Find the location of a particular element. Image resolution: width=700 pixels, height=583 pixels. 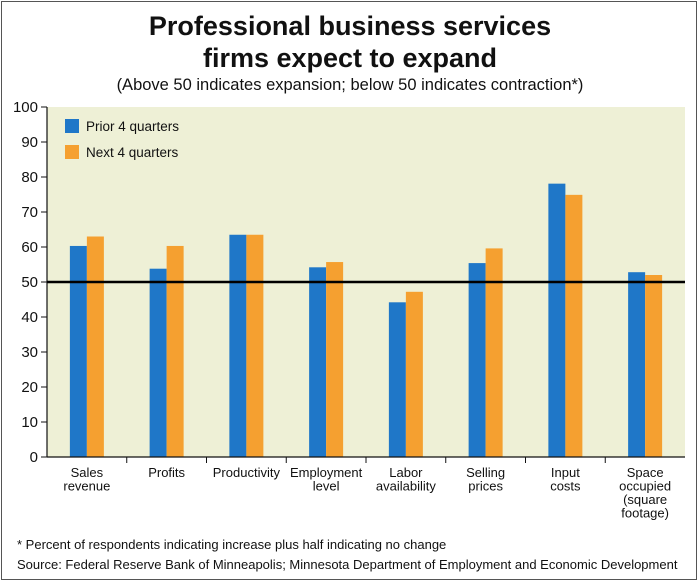

y-tick-label: 70 is located at coordinates (29, 212).